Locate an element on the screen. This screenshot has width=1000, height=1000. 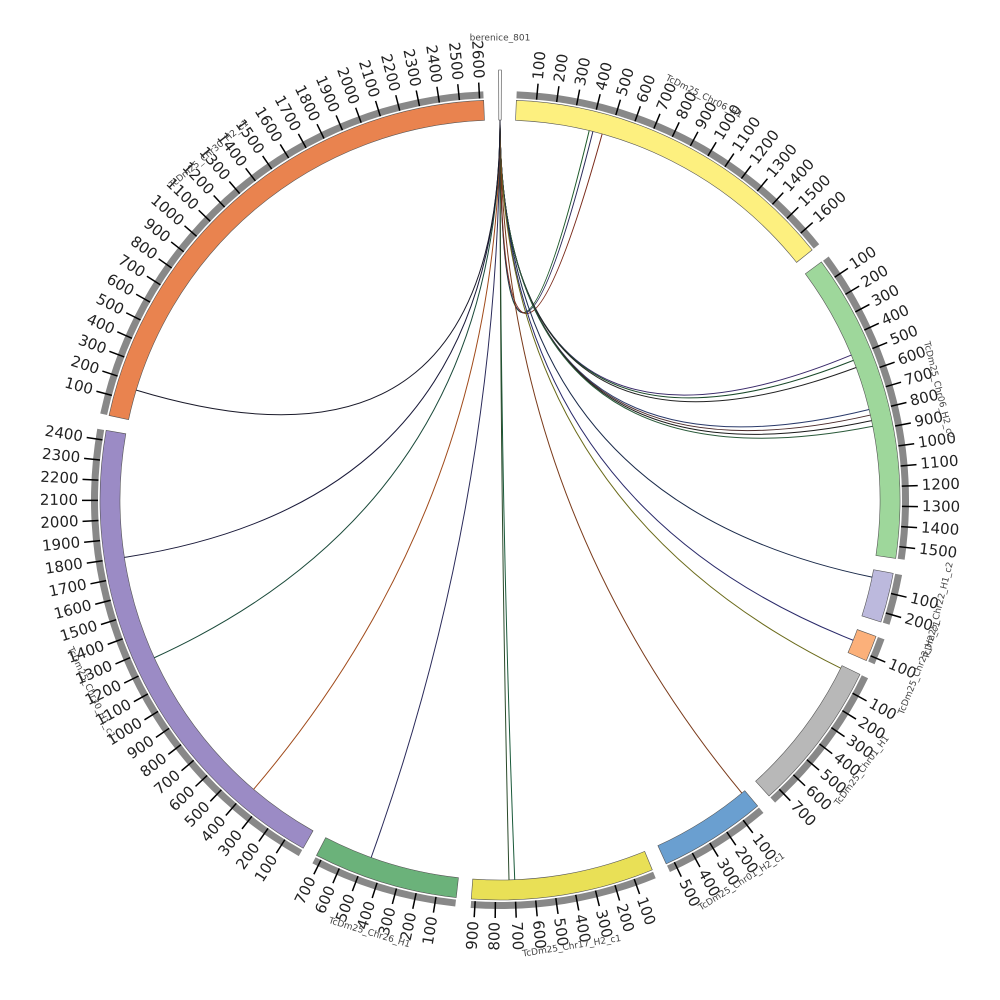
tick-label: 900 is located at coordinates (473, 936).